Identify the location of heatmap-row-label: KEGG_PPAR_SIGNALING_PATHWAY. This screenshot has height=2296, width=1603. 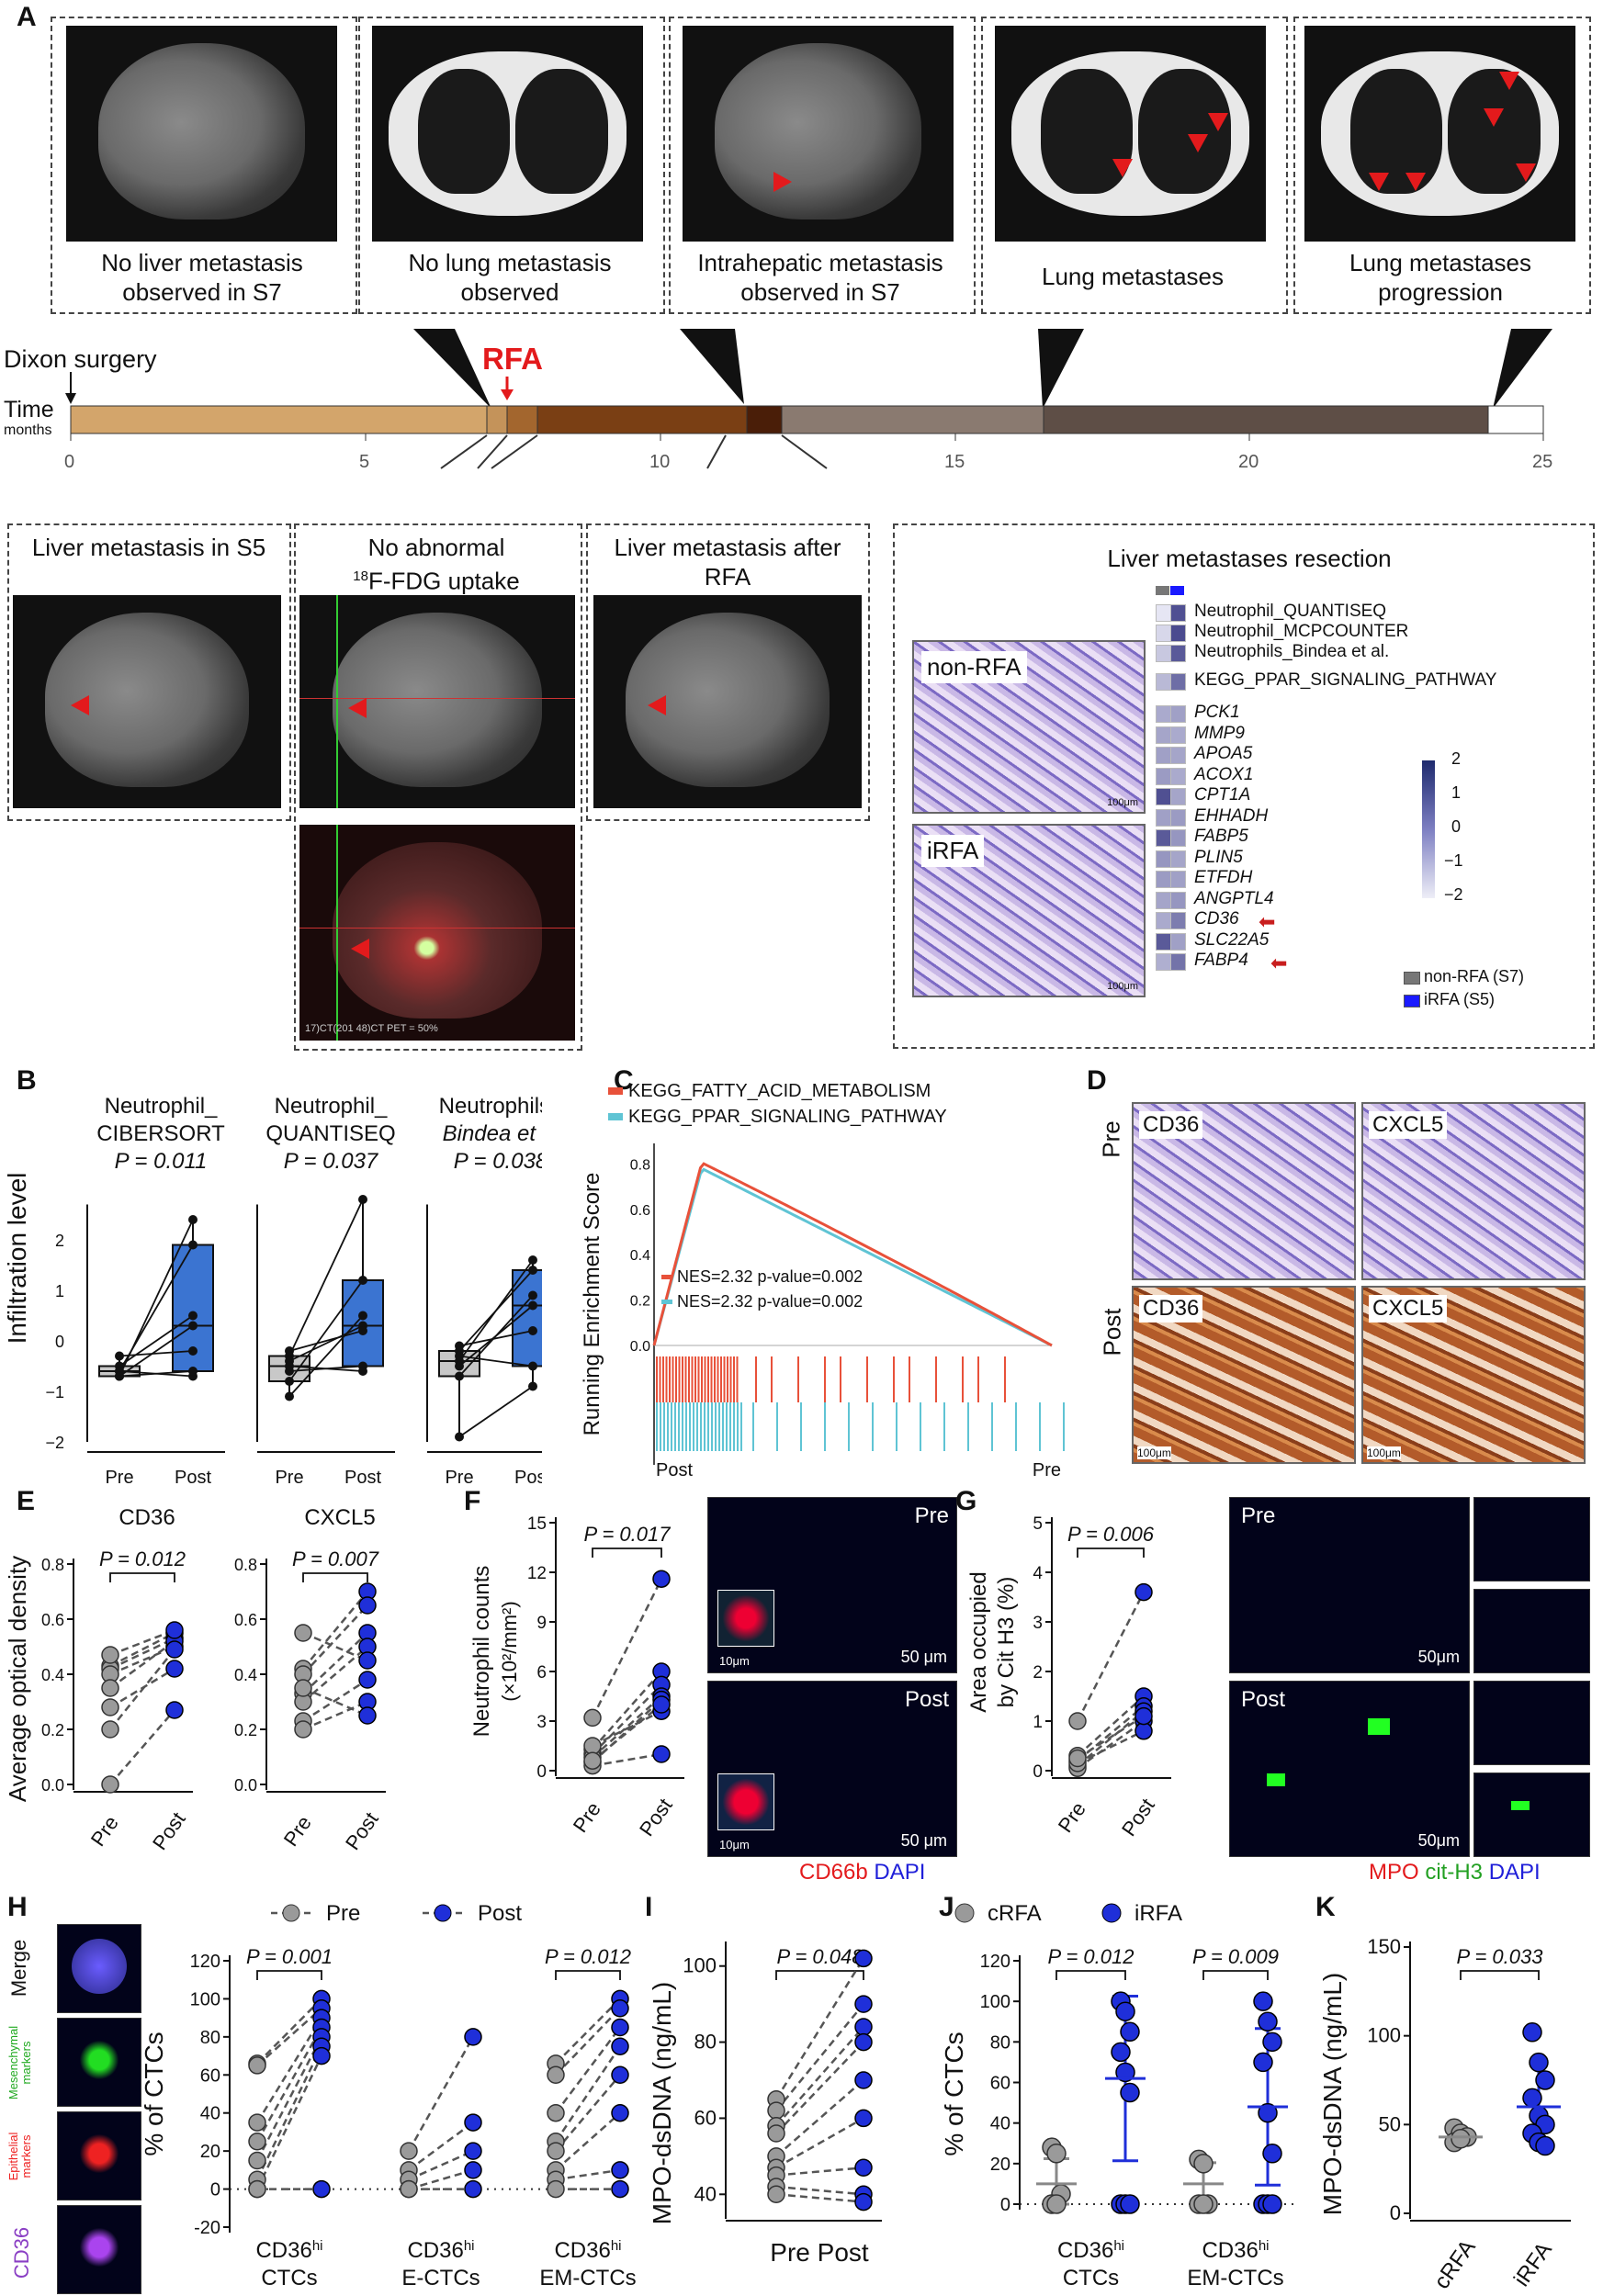
(1345, 680).